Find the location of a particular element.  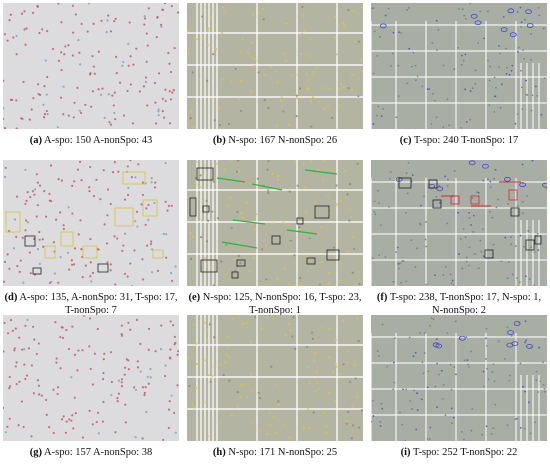

panel-counts: A-spo: 150 A-nonSpo: 43 is located at coordinates (98, 140).